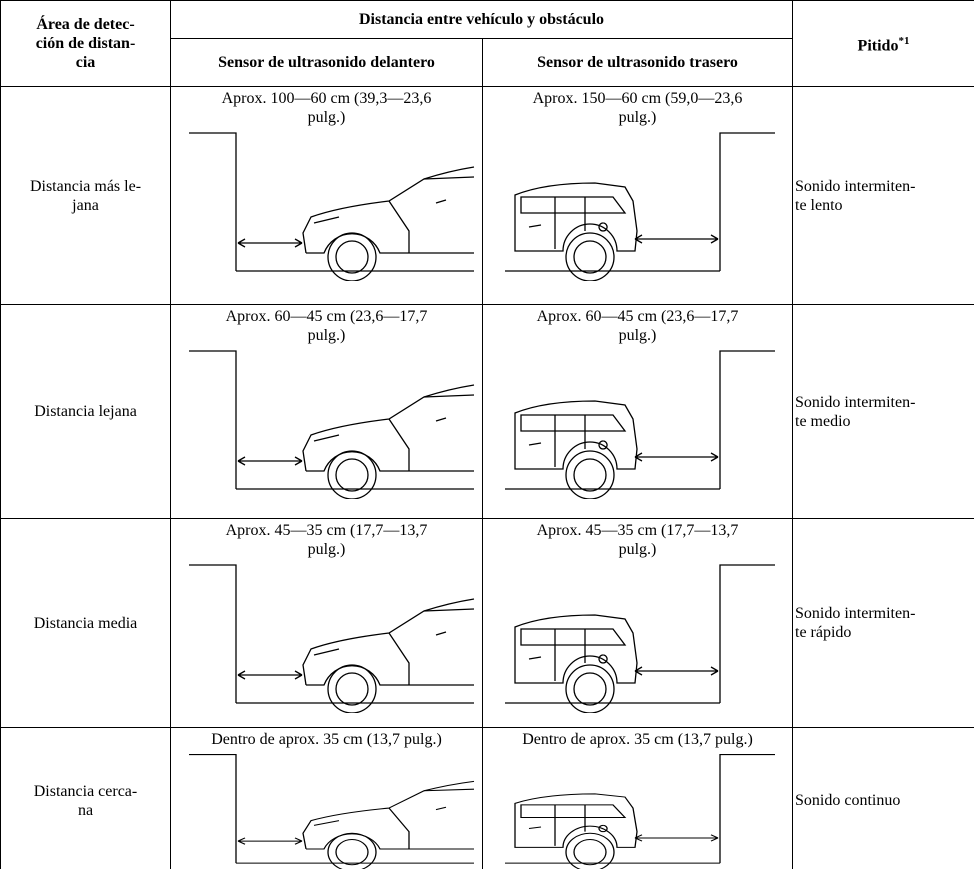 The image size is (974, 869). I want to click on header-distance: Distancia entre vehículo y obstáculo, so click(481, 19).